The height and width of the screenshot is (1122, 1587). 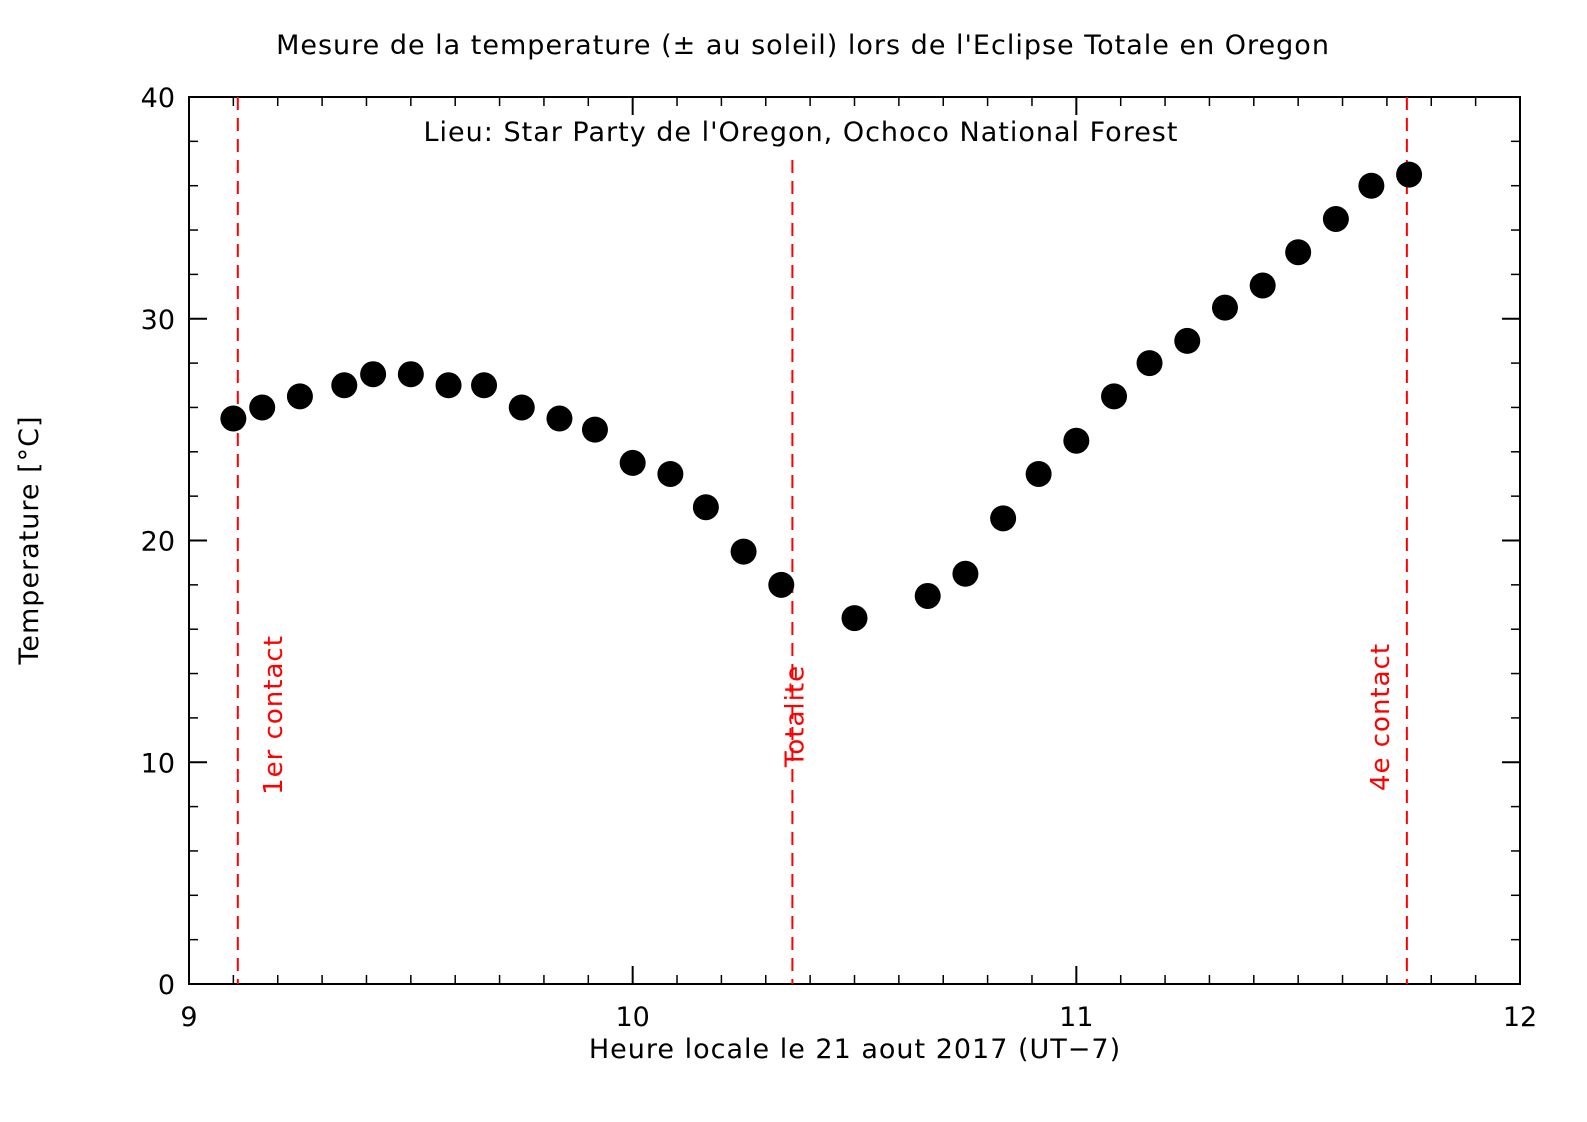 I want to click on y-tick-label: 10, so click(x=158, y=763).